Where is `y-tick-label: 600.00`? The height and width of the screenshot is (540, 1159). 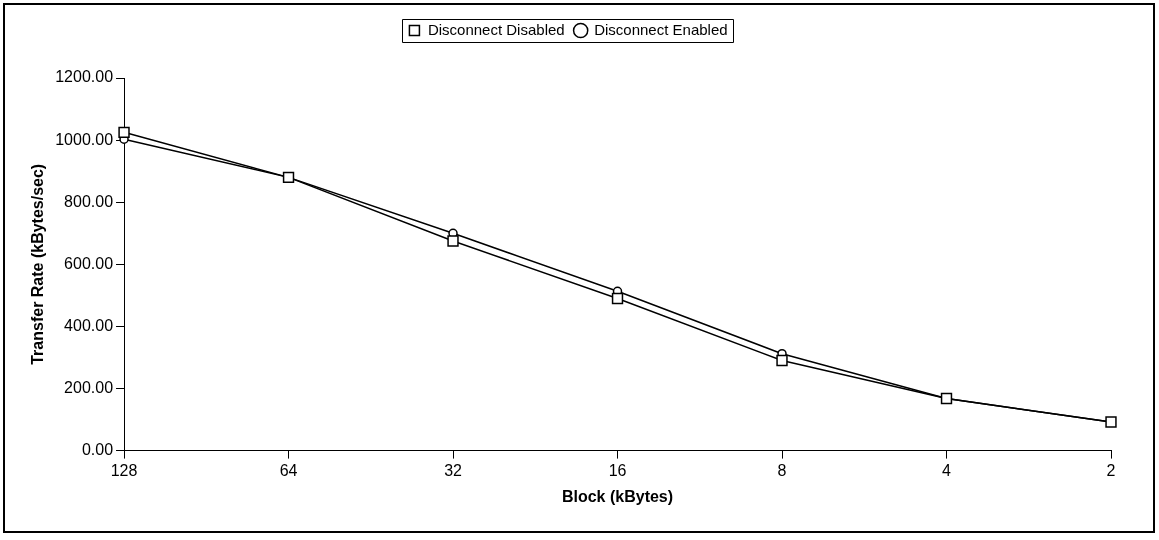 y-tick-label: 600.00 is located at coordinates (89, 263).